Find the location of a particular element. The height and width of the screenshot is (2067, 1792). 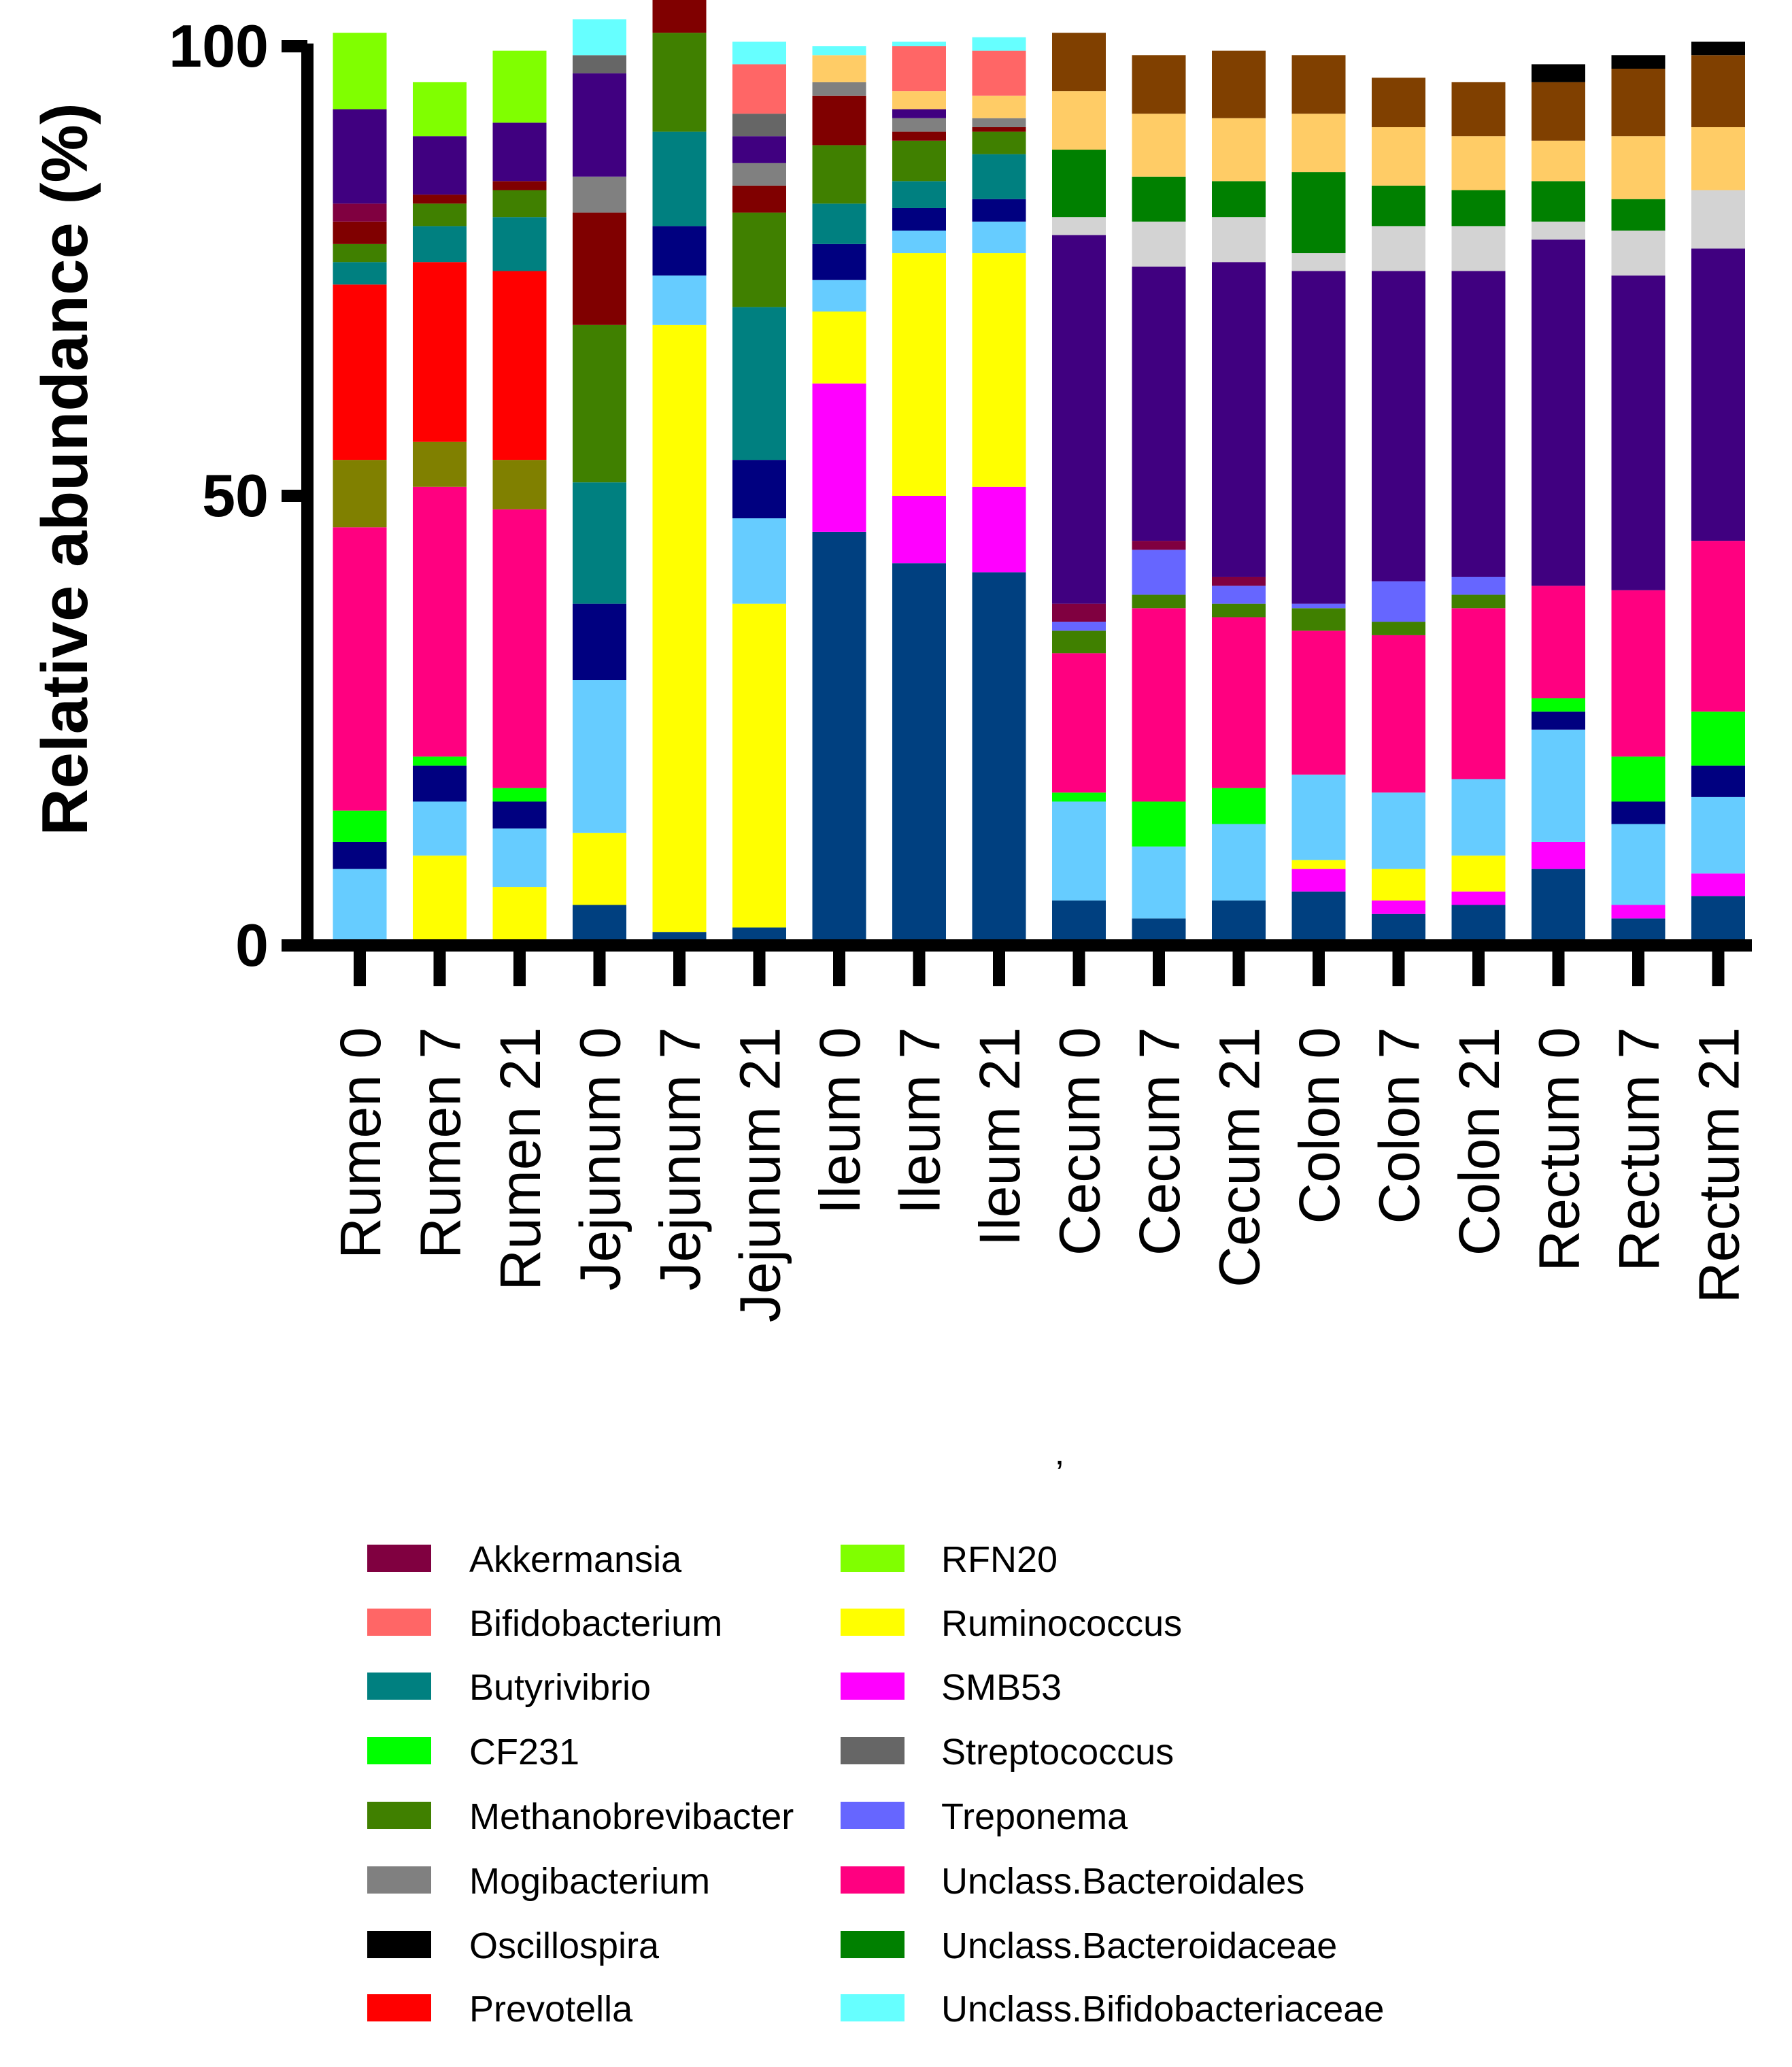

legend-label: SMB53 is located at coordinates (1002, 1687).